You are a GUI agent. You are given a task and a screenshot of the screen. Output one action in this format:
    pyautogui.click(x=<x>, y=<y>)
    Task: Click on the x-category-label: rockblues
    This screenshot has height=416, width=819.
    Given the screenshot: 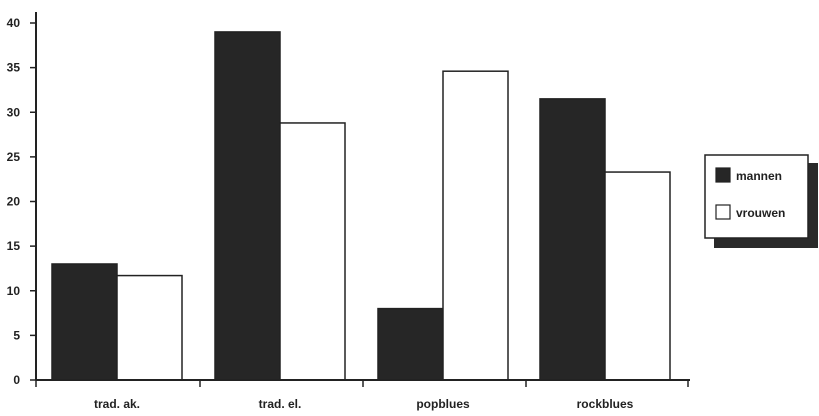 What is the action you would take?
    pyautogui.click(x=605, y=404)
    